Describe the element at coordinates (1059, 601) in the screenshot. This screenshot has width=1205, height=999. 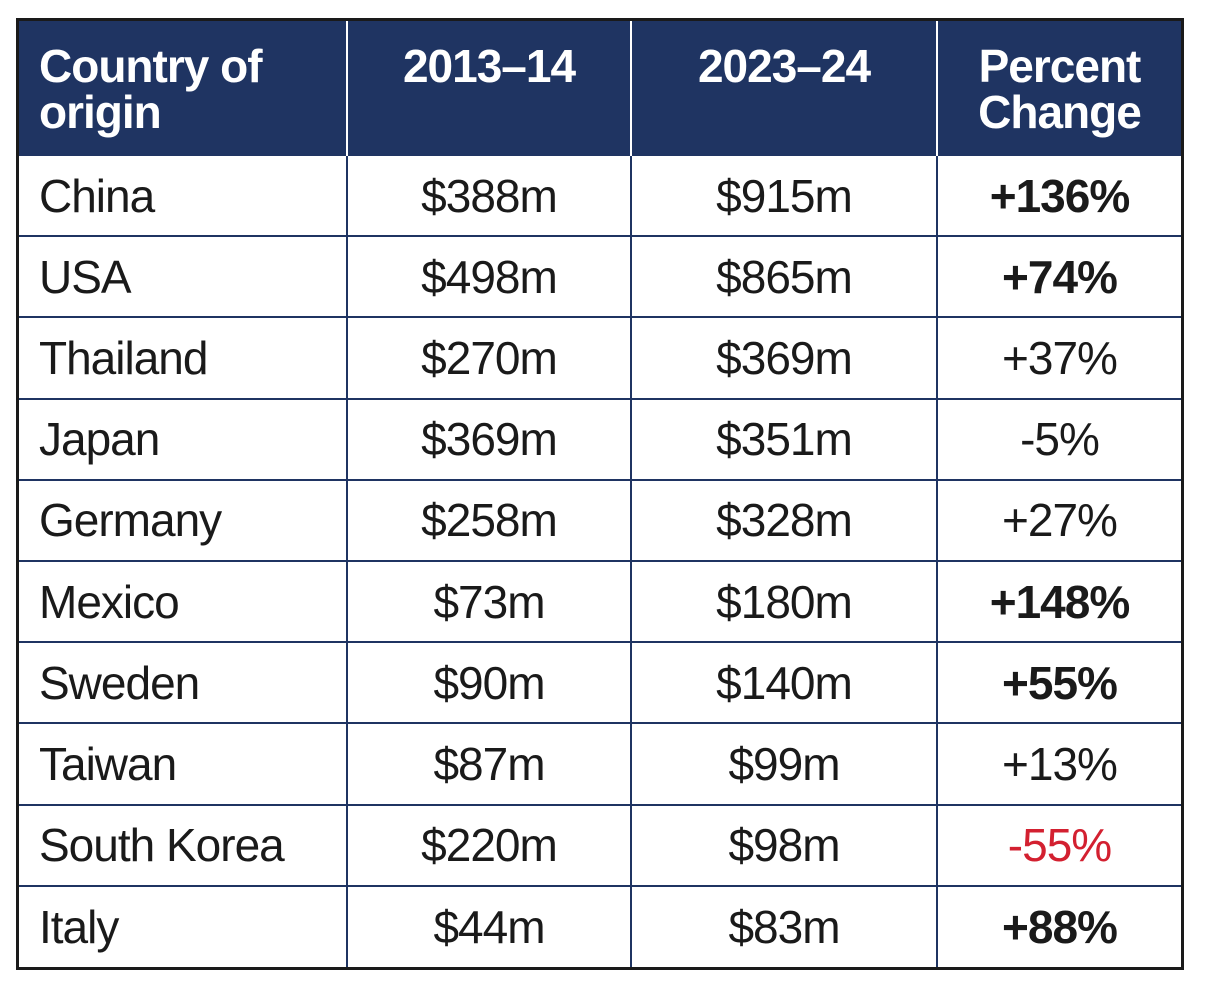
I see `cell-percent-change: +148%` at that location.